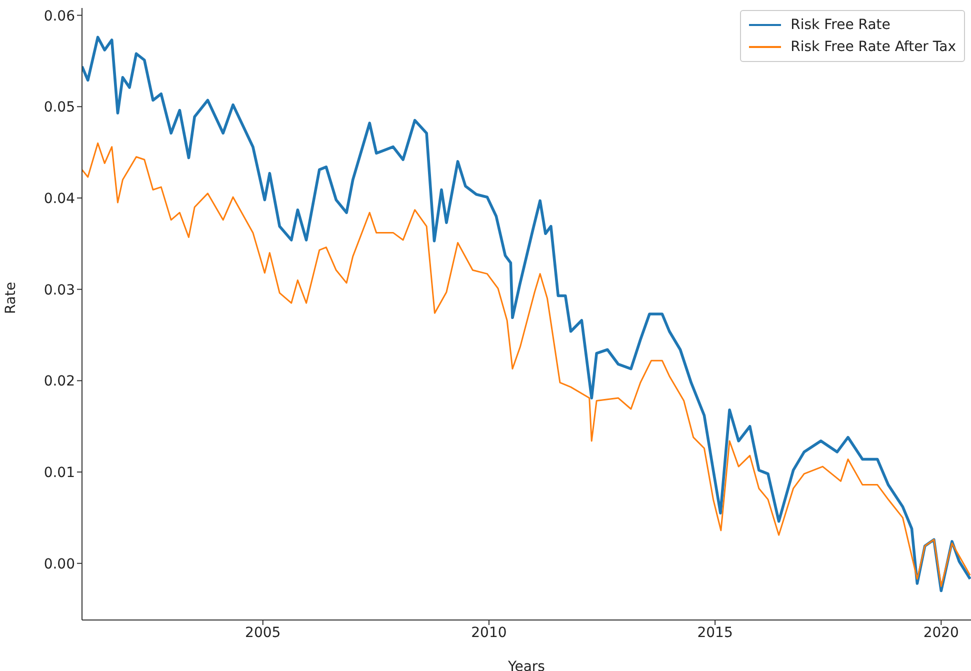  I want to click on y-tick-label: 0.01, so click(59, 472).